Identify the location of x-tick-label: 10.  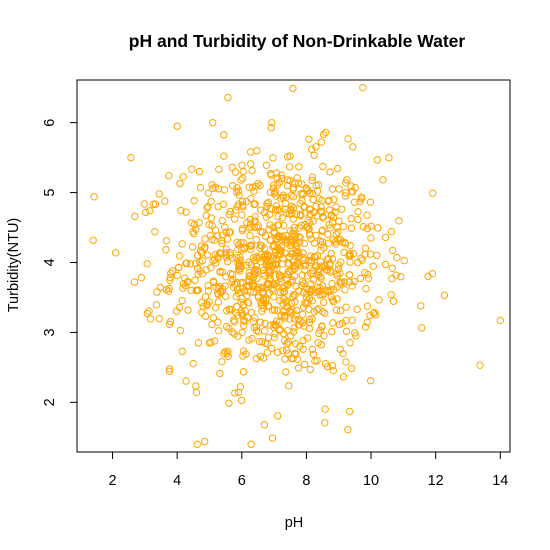
(371, 481).